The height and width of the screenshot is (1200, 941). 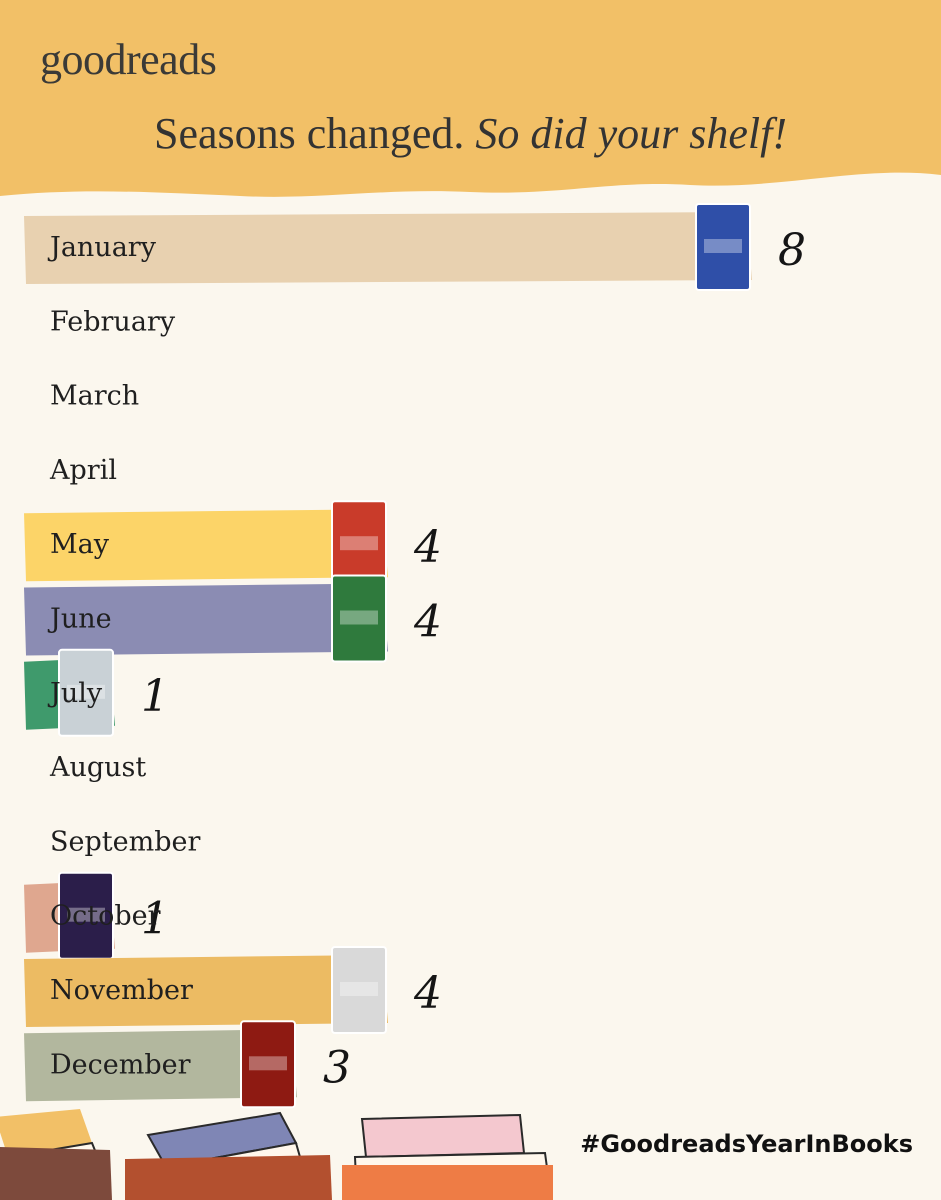 I want to click on book-cover-may-icon, so click(x=359, y=544).